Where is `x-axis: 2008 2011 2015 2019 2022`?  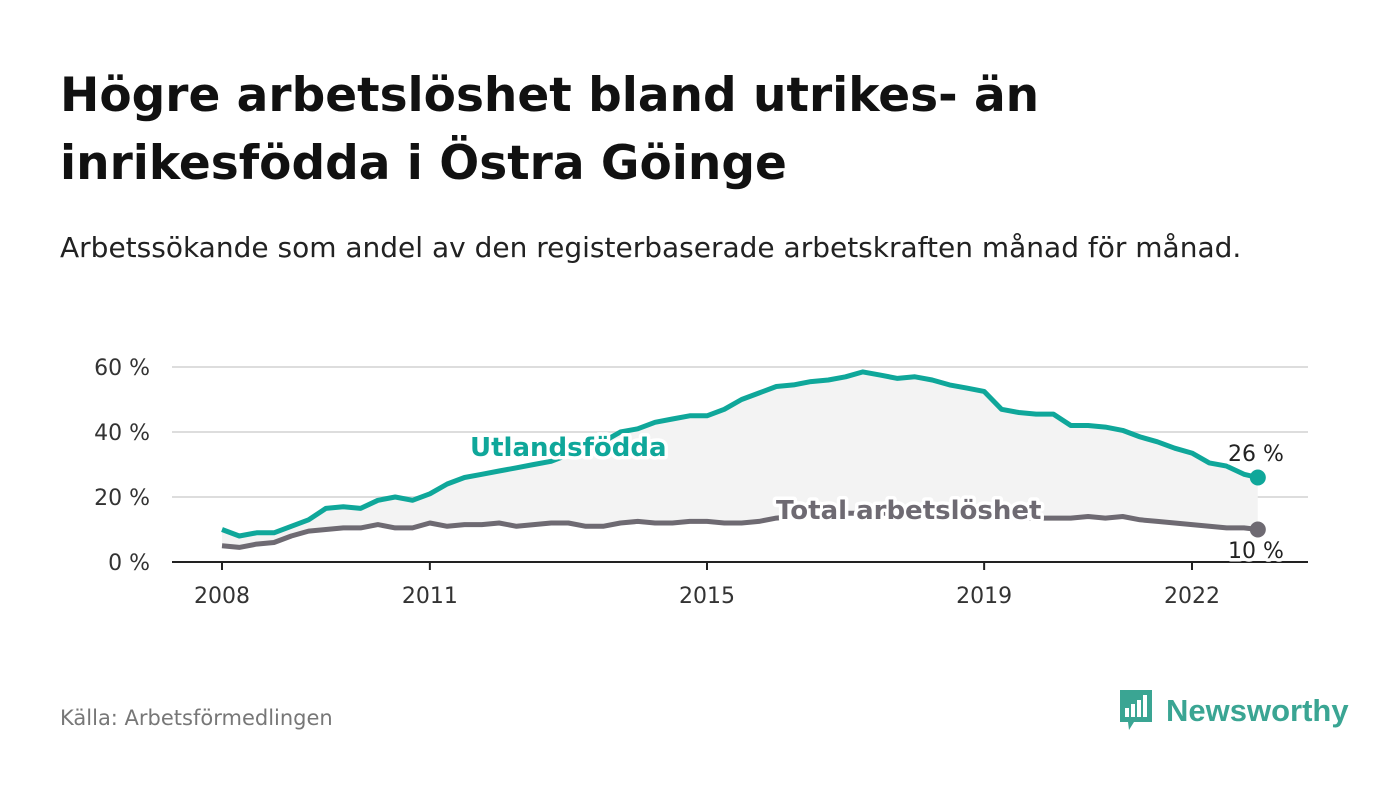 x-axis: 2008 2011 2015 2019 2022 is located at coordinates (740, 585).